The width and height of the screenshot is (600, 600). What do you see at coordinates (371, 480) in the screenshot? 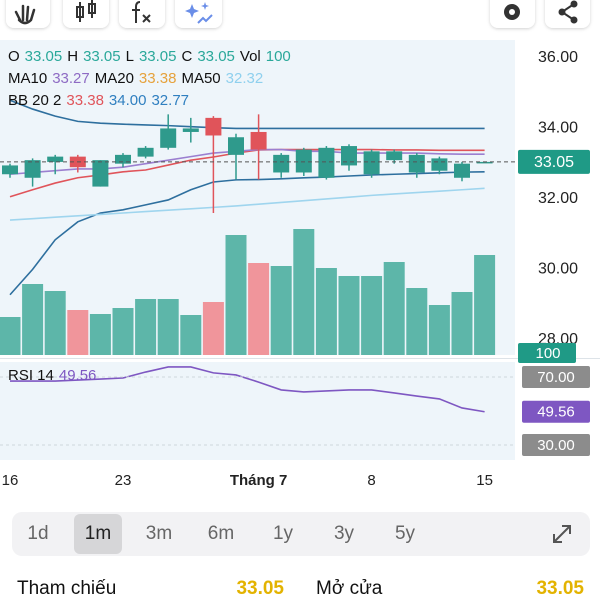
I see `x-tick-label: 8` at bounding box center [371, 480].